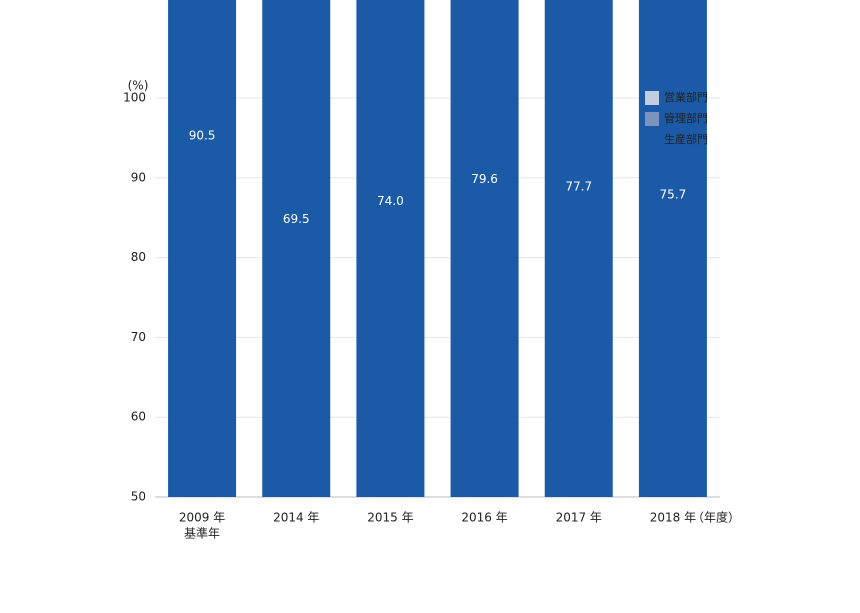 The height and width of the screenshot is (613, 860). What do you see at coordinates (578, 186) in the screenshot?
I see `value-label: 77.7` at bounding box center [578, 186].